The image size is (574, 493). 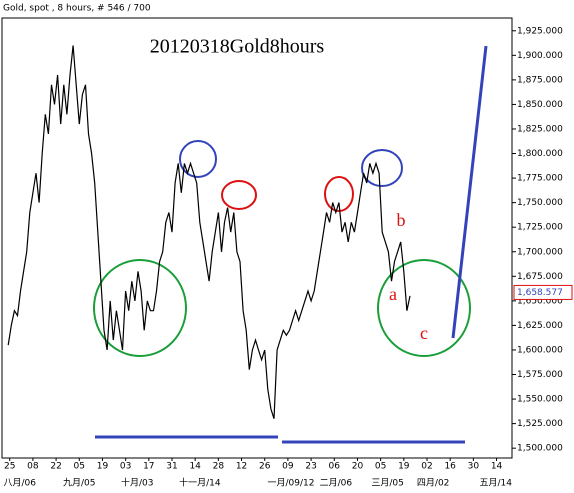 I want to click on x-tick-label: 28, so click(x=219, y=467).